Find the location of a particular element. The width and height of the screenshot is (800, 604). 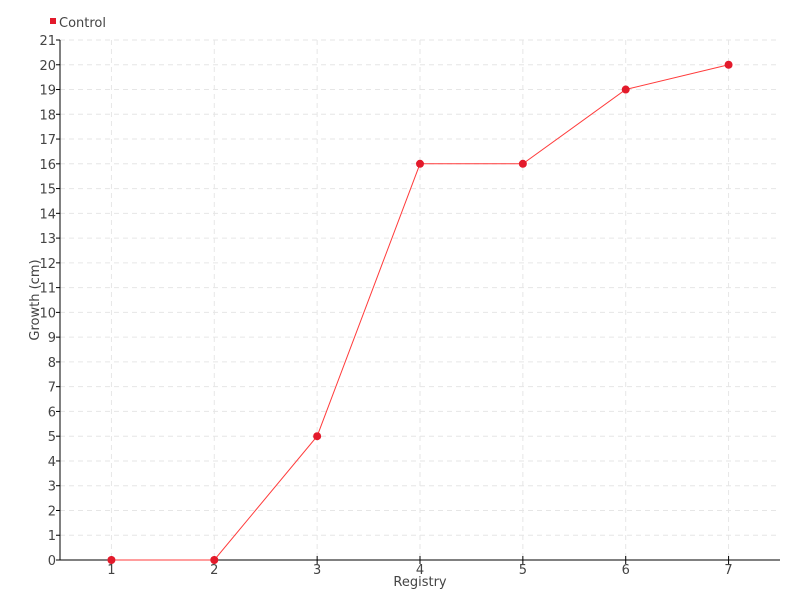

x-axis-label: Registry is located at coordinates (420, 582).